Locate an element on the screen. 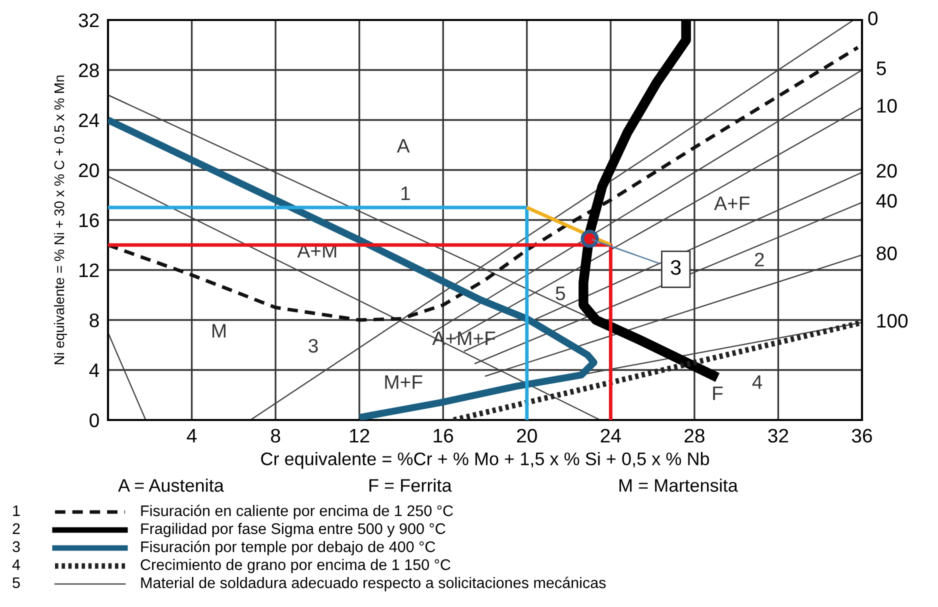  annotation: A+F is located at coordinates (732, 203).